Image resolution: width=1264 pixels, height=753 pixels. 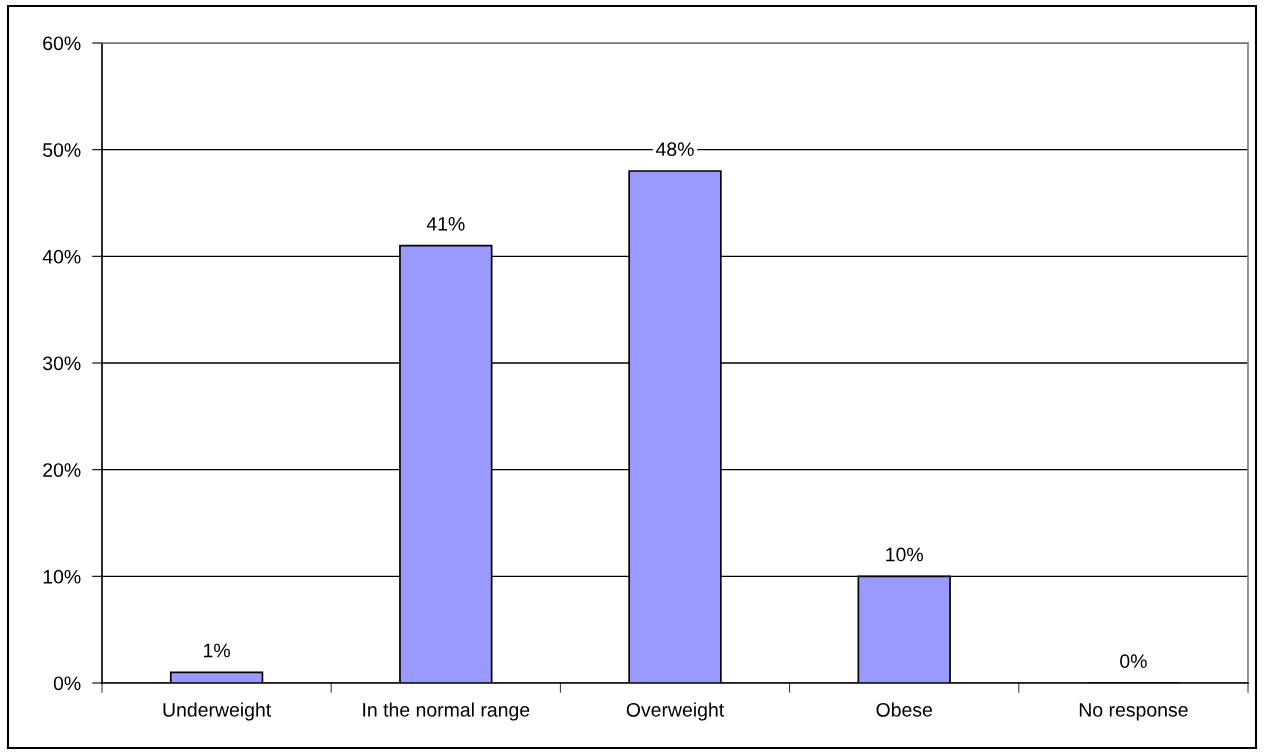 I want to click on x-tick-label: Overweight, so click(x=675, y=711).